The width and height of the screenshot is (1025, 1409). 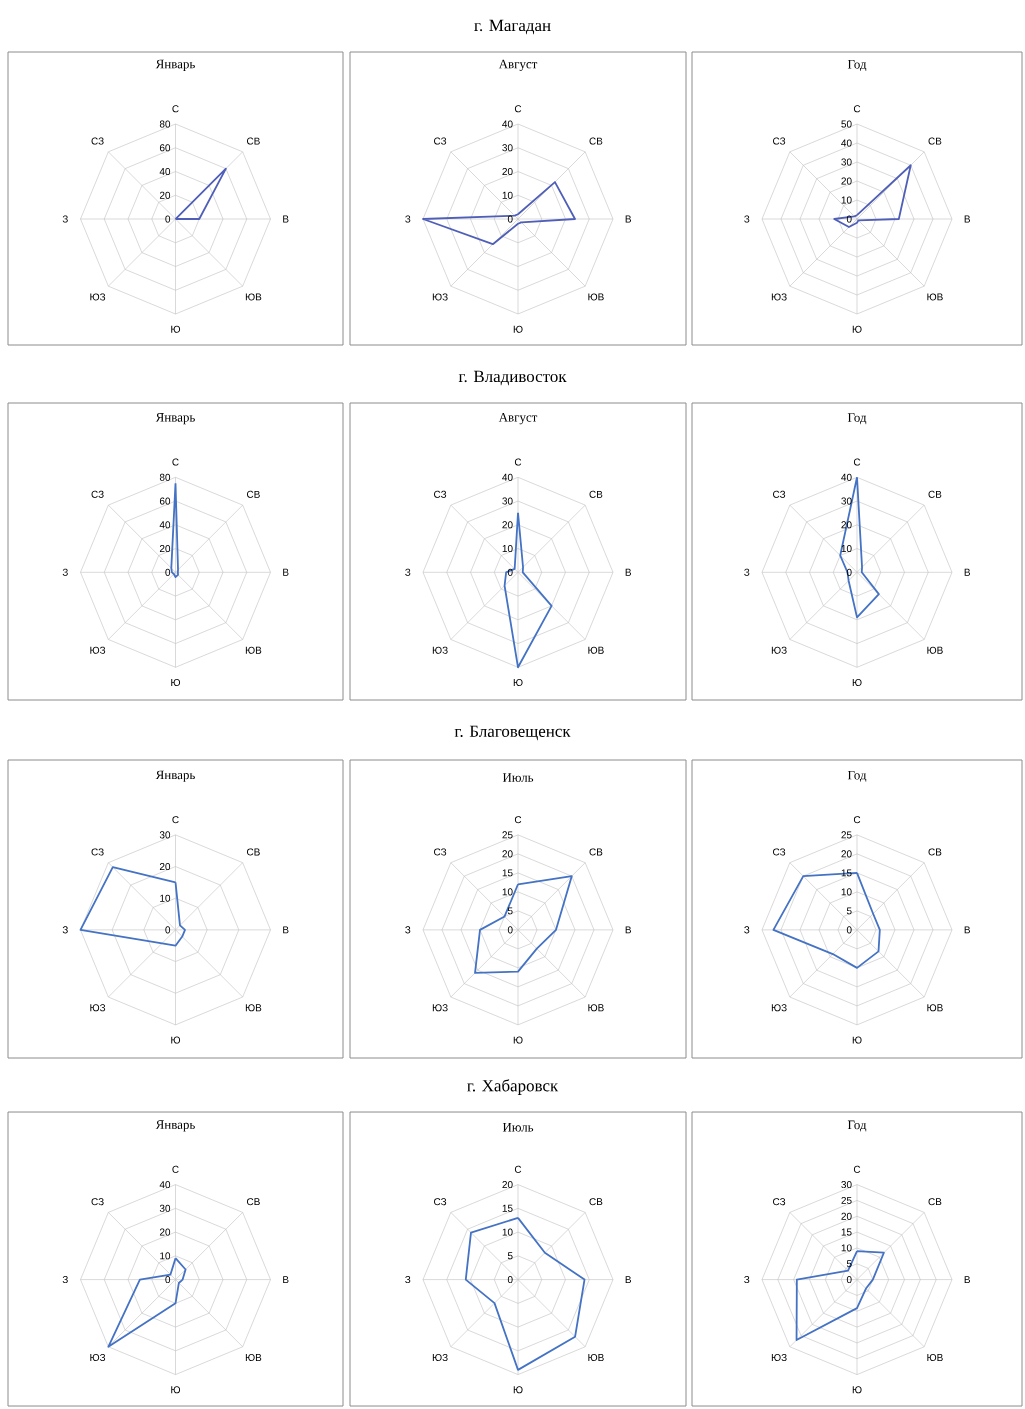 I want to click on y-tick-label: 50, so click(x=846, y=124).